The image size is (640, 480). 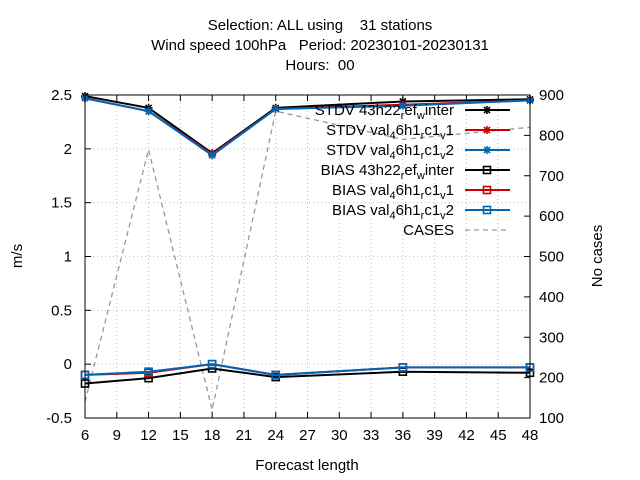 What do you see at coordinates (117, 435) in the screenshot?
I see `x-tick-label: 9` at bounding box center [117, 435].